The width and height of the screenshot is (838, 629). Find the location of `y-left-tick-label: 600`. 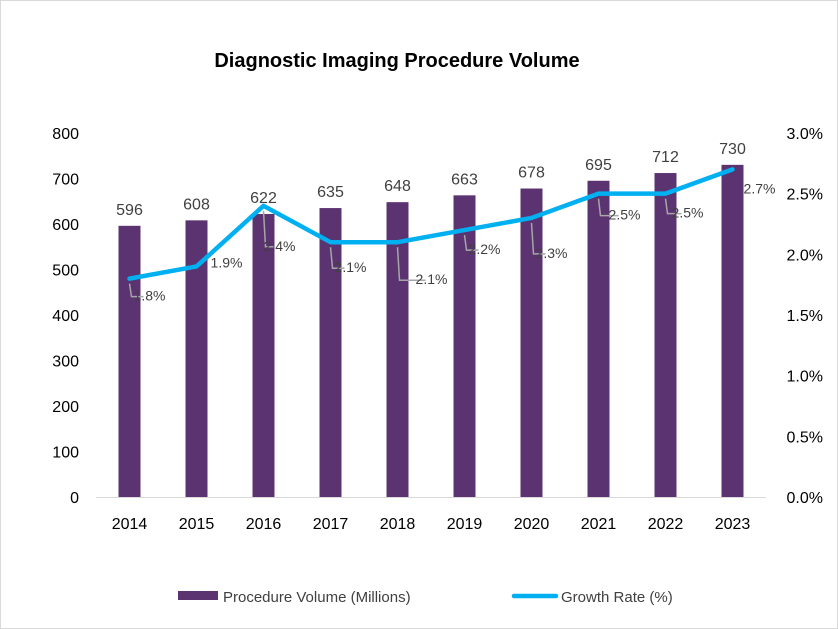

y-left-tick-label: 600 is located at coordinates (65, 225).